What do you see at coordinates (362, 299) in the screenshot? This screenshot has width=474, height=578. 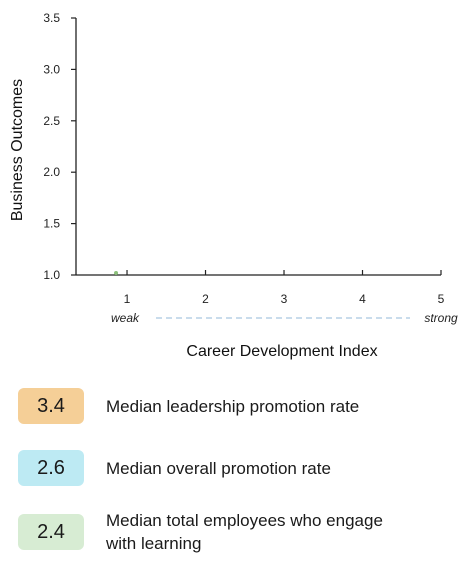 I see `x-tick-label: 4` at bounding box center [362, 299].